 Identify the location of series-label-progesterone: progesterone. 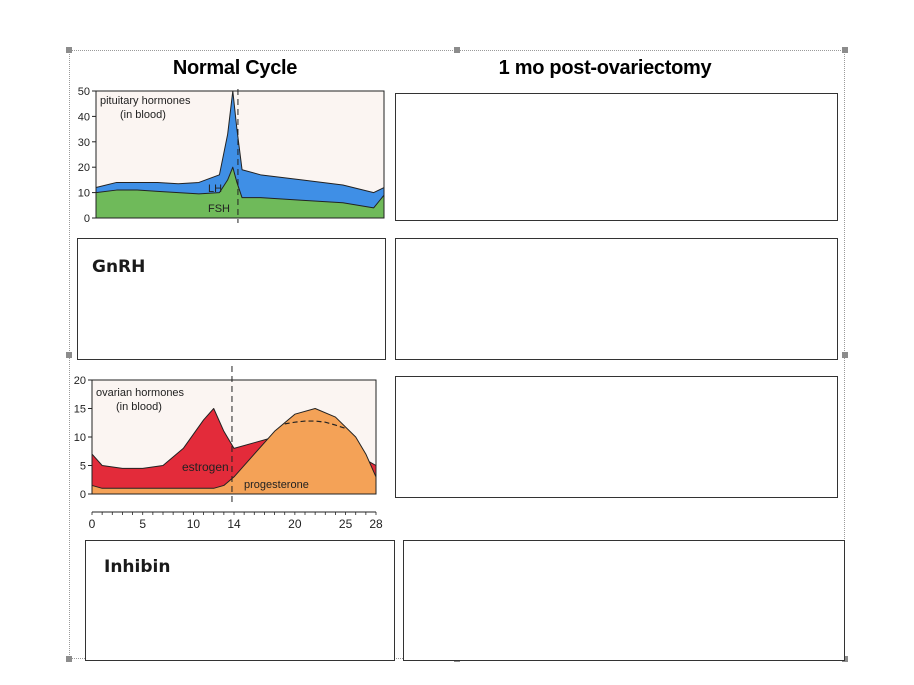
(276, 485).